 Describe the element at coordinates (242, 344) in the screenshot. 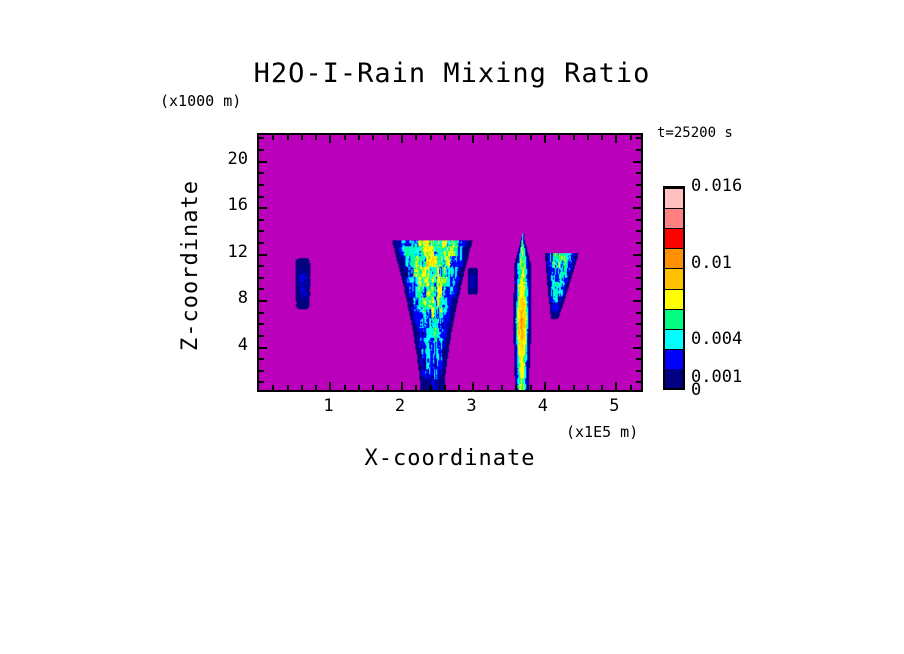

I see `y-tick-label: 4` at that location.